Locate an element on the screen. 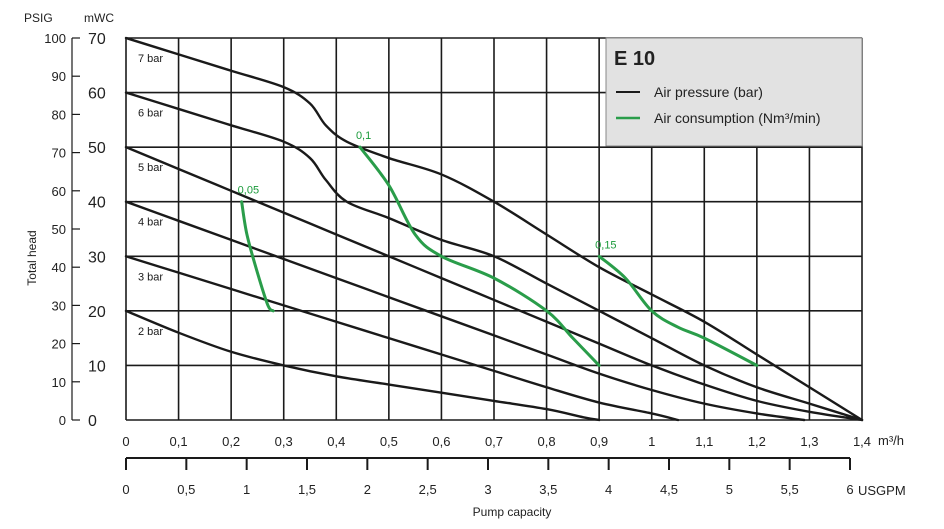  consumption-curve-label: 0,15 is located at coordinates (605, 245).